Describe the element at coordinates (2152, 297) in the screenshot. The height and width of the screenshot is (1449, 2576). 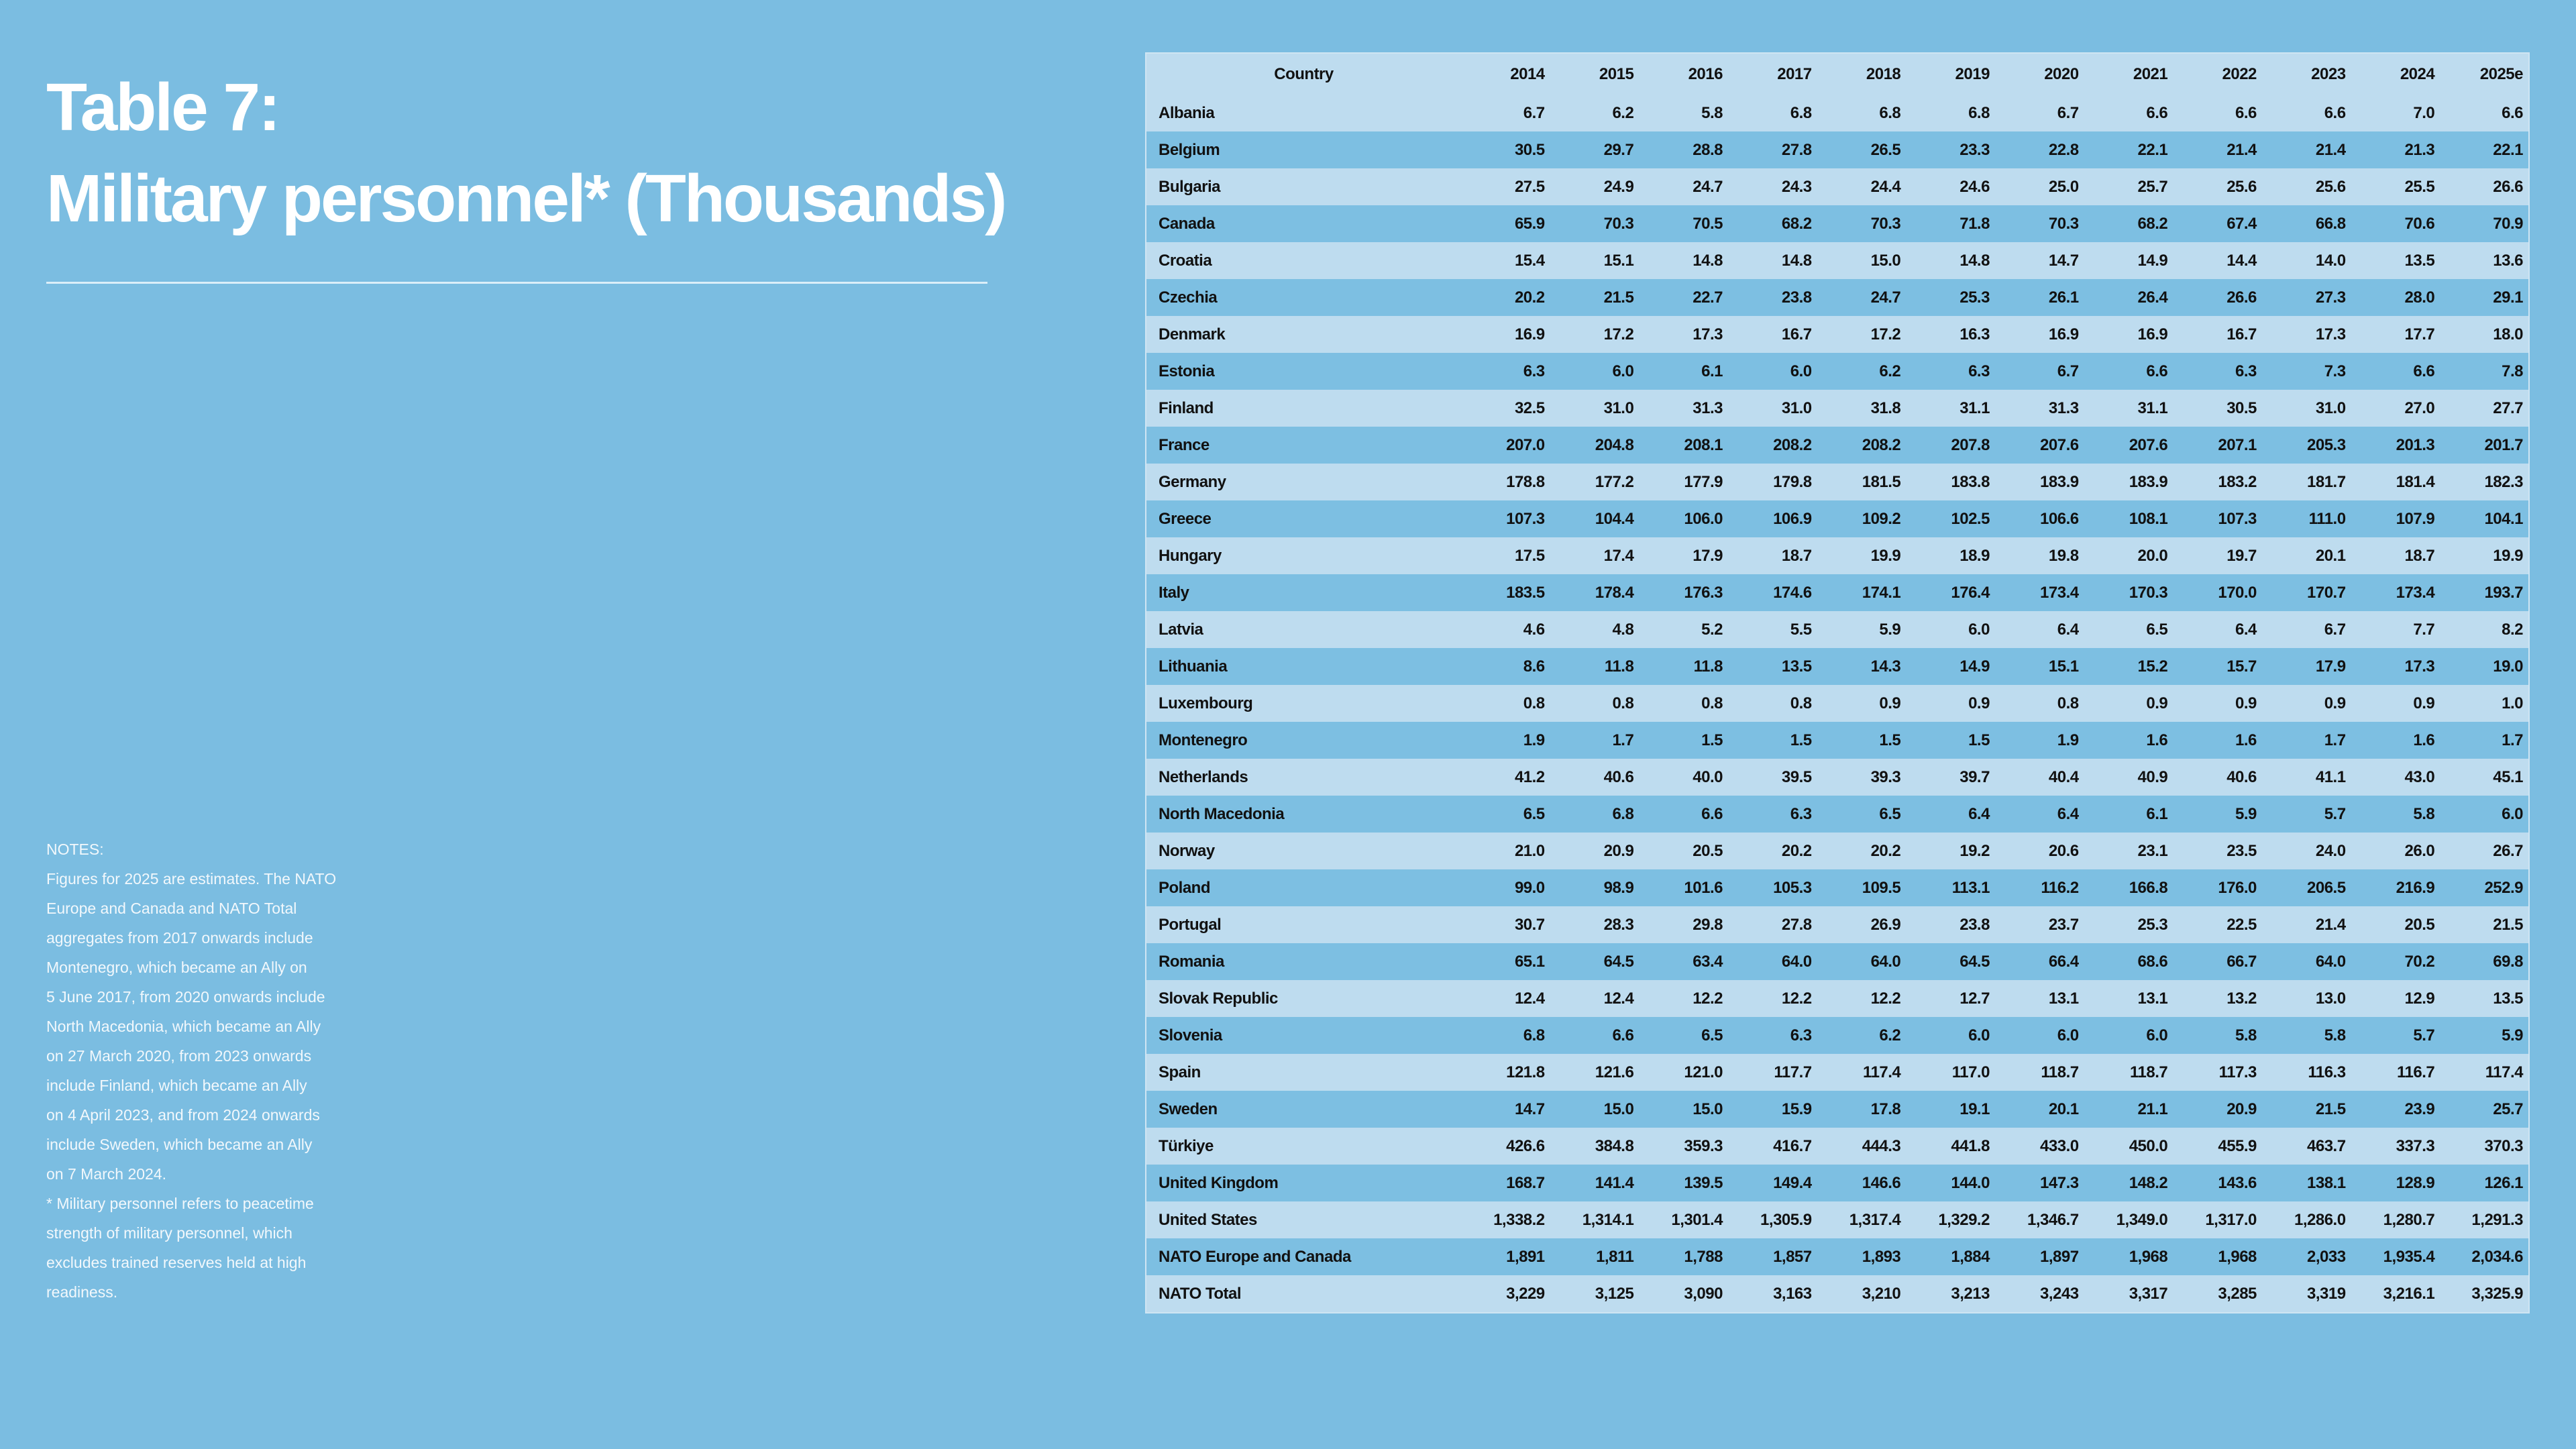
I see `value-cell: 26.4` at that location.